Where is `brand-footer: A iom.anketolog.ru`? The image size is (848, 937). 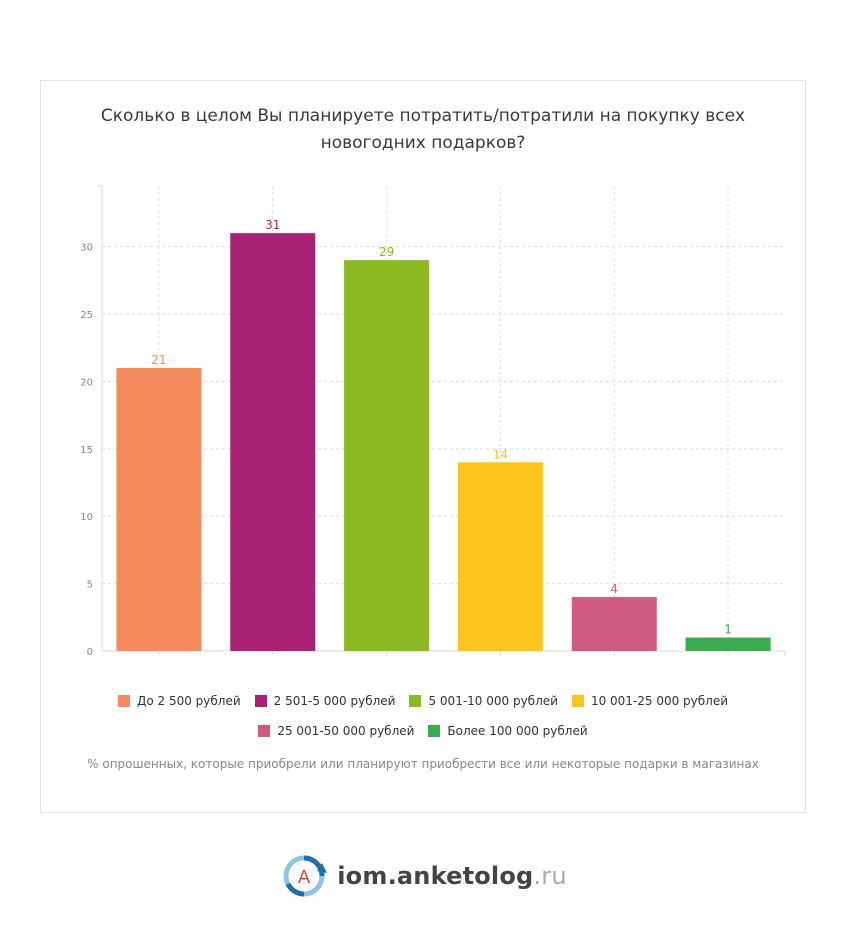
brand-footer: A iom.anketolog.ru is located at coordinates (424, 876).